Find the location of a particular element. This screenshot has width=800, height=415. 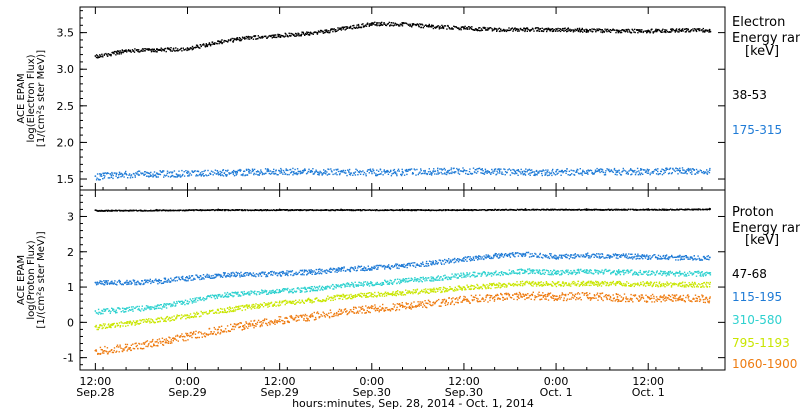

proton-ytick-label: 0 is located at coordinates (70, 322).